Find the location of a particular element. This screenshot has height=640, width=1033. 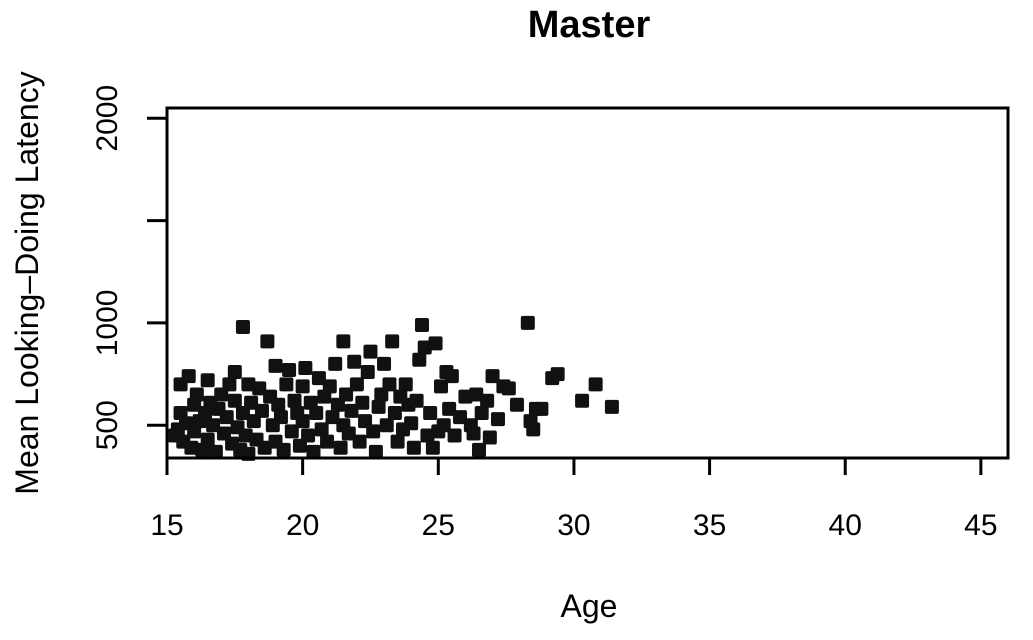

x-tick-label: 35 is located at coordinates (709, 525).